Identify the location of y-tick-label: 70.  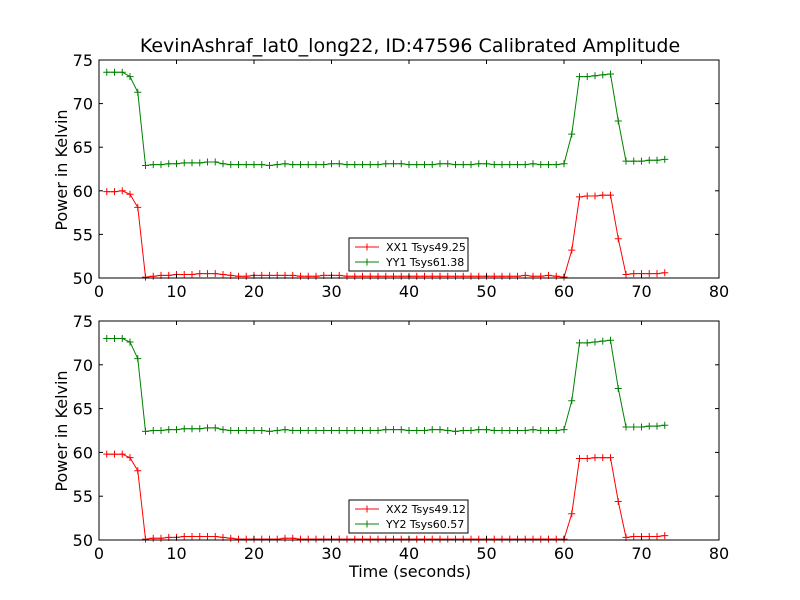
(83, 104).